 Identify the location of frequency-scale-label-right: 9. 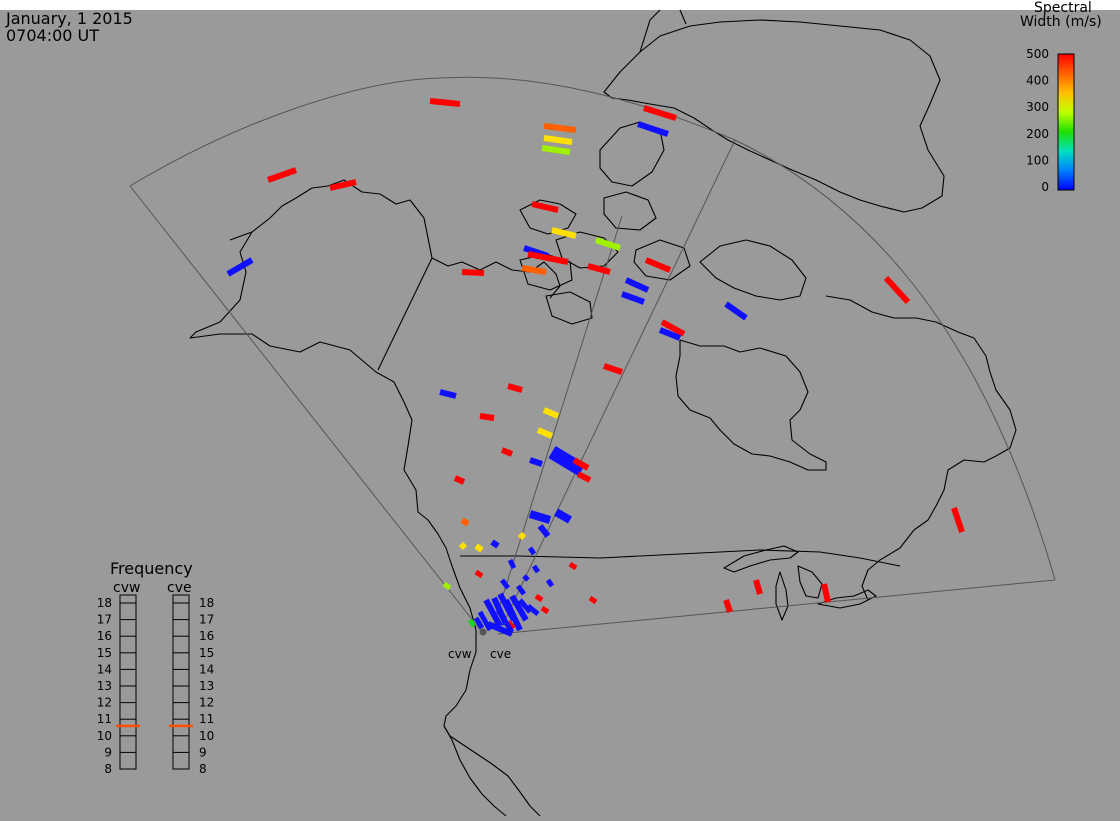
(203, 752).